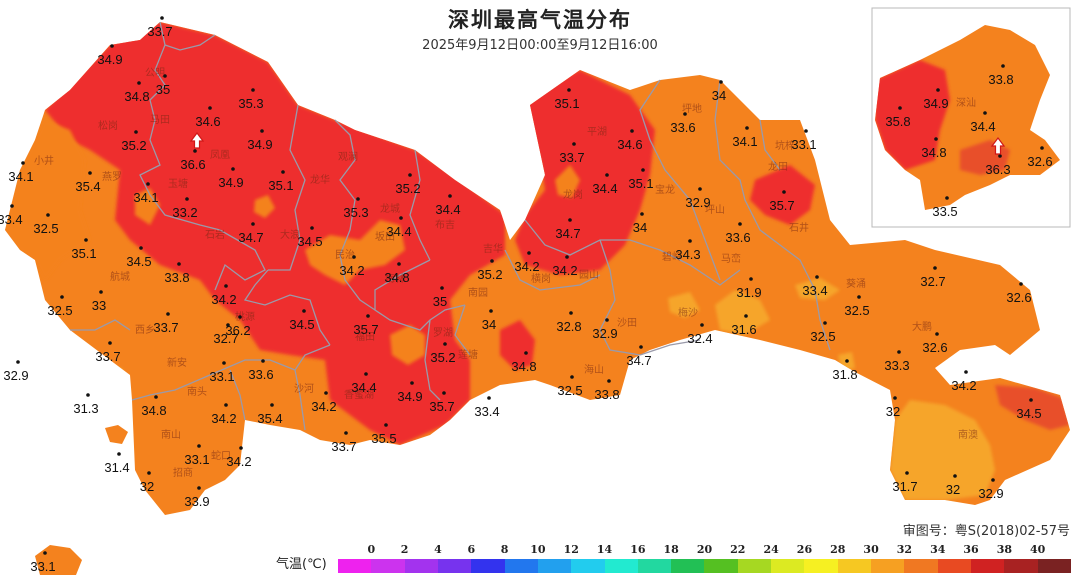  I want to click on station-temperature: 35.7, so click(441, 406).